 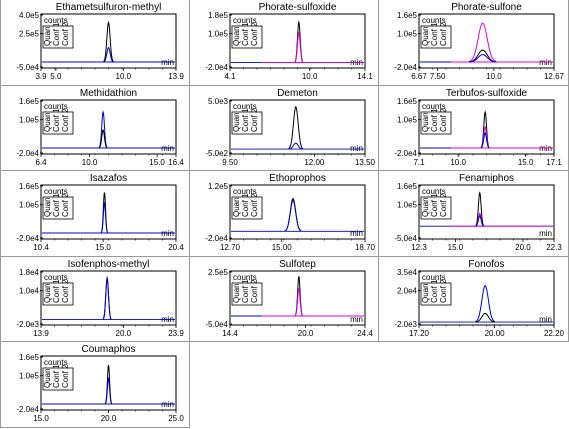 I want to click on x-tick-label: 14.1, so click(x=365, y=76).